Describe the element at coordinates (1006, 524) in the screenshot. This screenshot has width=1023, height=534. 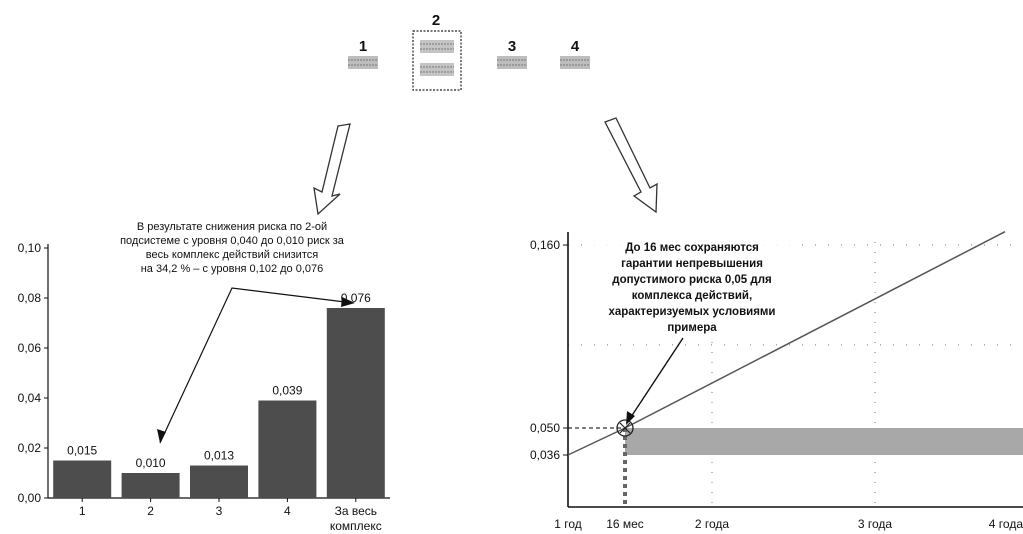
I see `x-tick-label: 4 года` at that location.